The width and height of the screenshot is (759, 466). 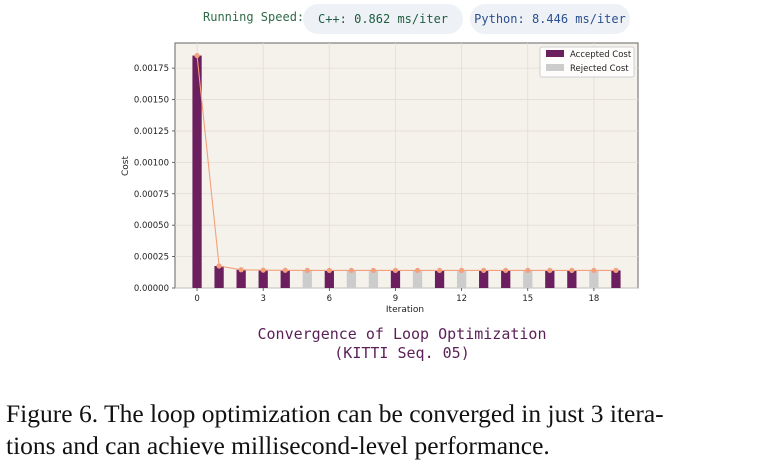 I want to click on y-tick-label: 0.00000, so click(x=151, y=289).